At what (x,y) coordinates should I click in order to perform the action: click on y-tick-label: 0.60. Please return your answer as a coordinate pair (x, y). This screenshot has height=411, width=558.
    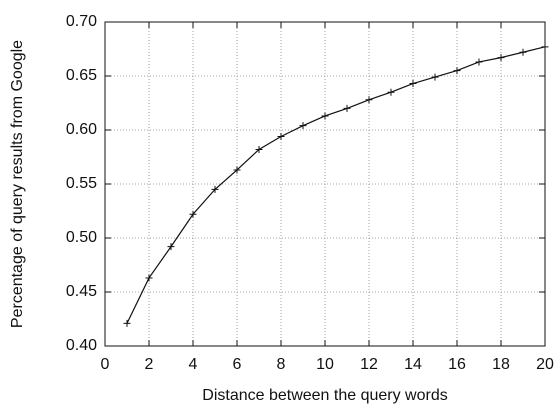
    Looking at the image, I should click on (81, 129).